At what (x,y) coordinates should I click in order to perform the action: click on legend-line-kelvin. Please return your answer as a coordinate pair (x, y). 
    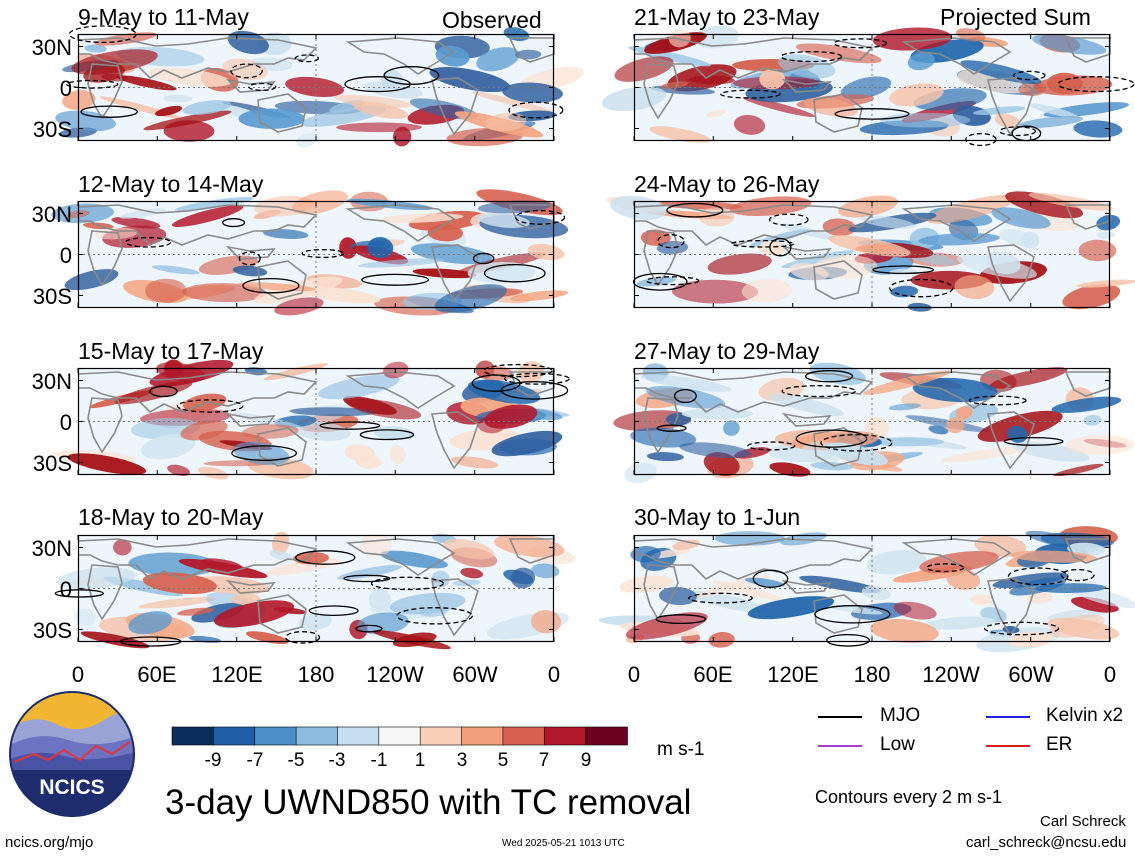
    Looking at the image, I should click on (1008, 717).